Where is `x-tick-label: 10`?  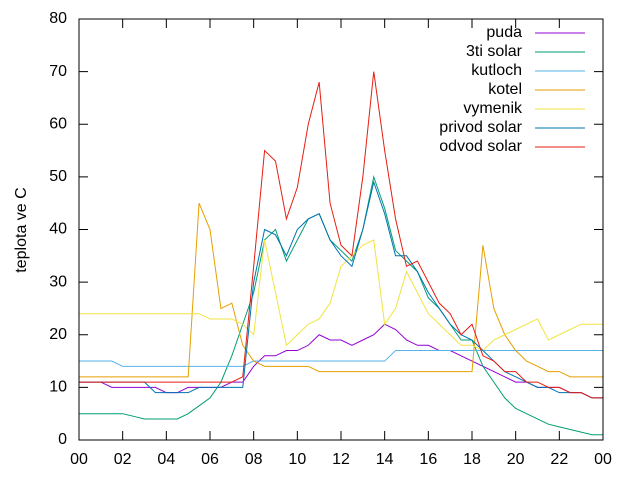
x-tick-label: 10 is located at coordinates (297, 459).